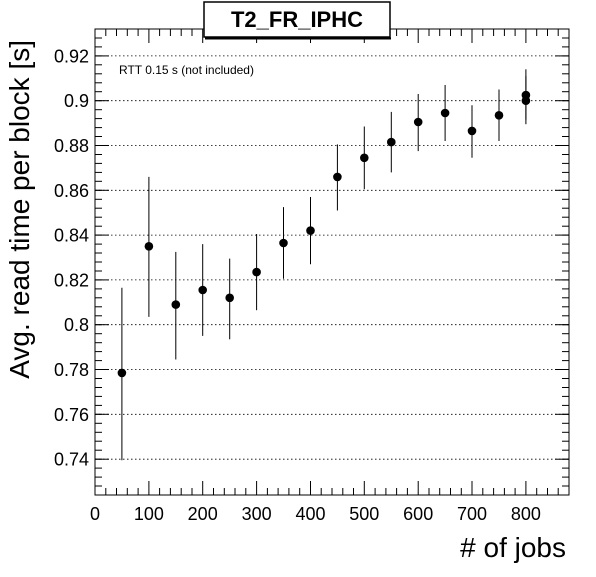 The height and width of the screenshot is (577, 596). What do you see at coordinates (526, 514) in the screenshot?
I see `x-tick-label: 800` at bounding box center [526, 514].